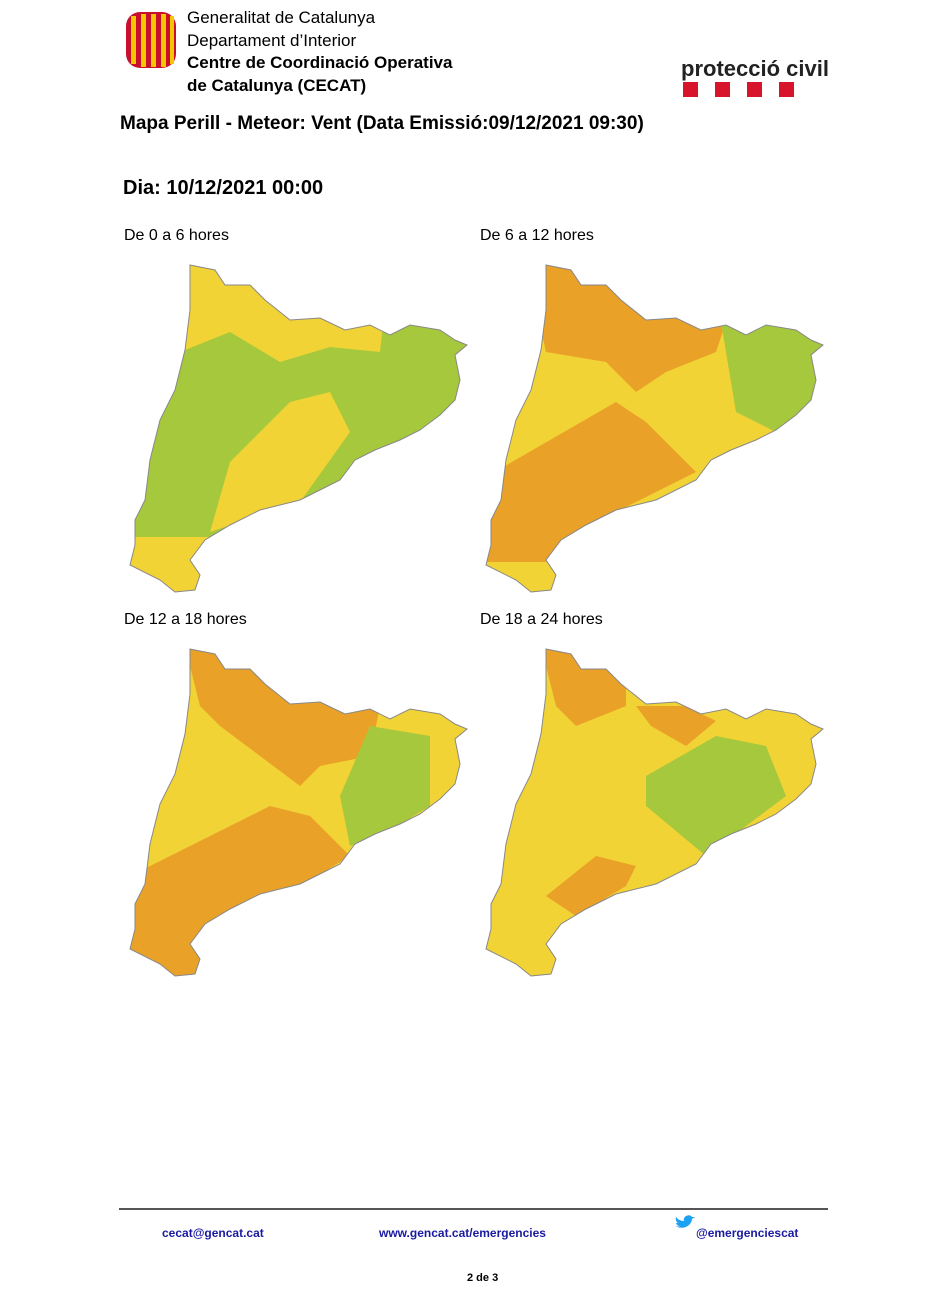 The width and height of the screenshot is (926, 1310). I want to click on org-line: de Catalunya (CECAT), so click(277, 85).